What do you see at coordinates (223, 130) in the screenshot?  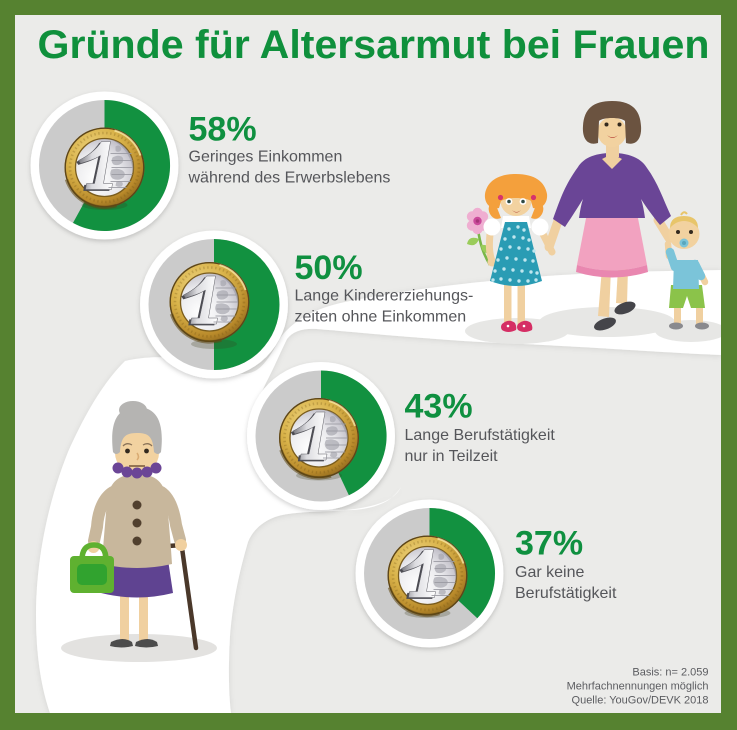 I see `svg-text: 58%` at bounding box center [223, 130].